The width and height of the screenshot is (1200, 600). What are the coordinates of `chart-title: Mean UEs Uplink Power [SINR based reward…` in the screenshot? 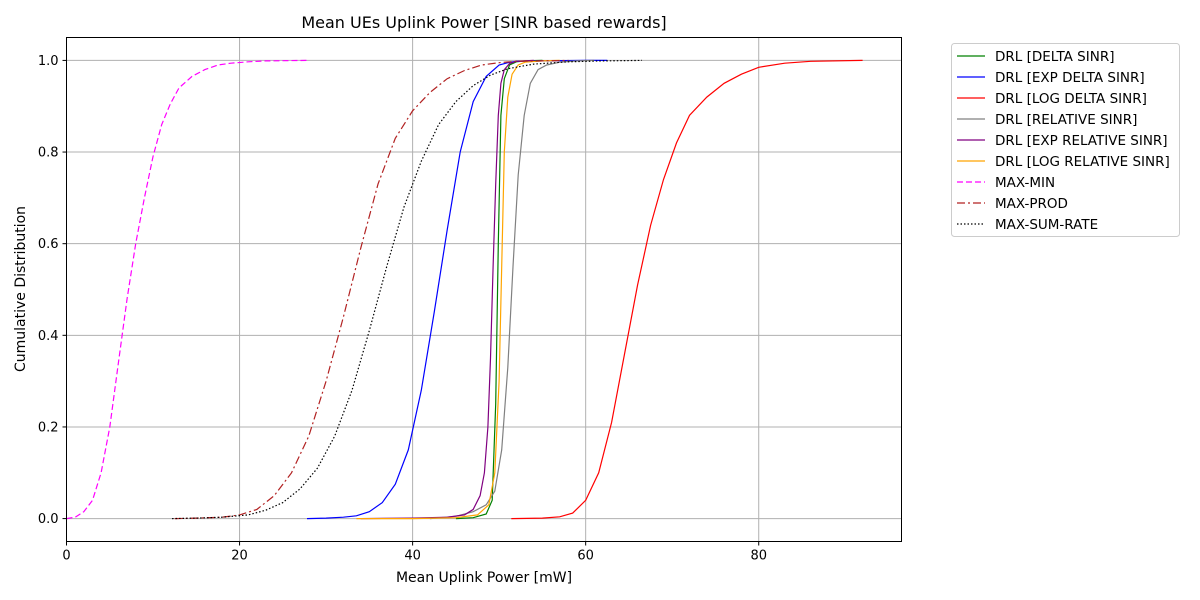 It's located at (483, 22).